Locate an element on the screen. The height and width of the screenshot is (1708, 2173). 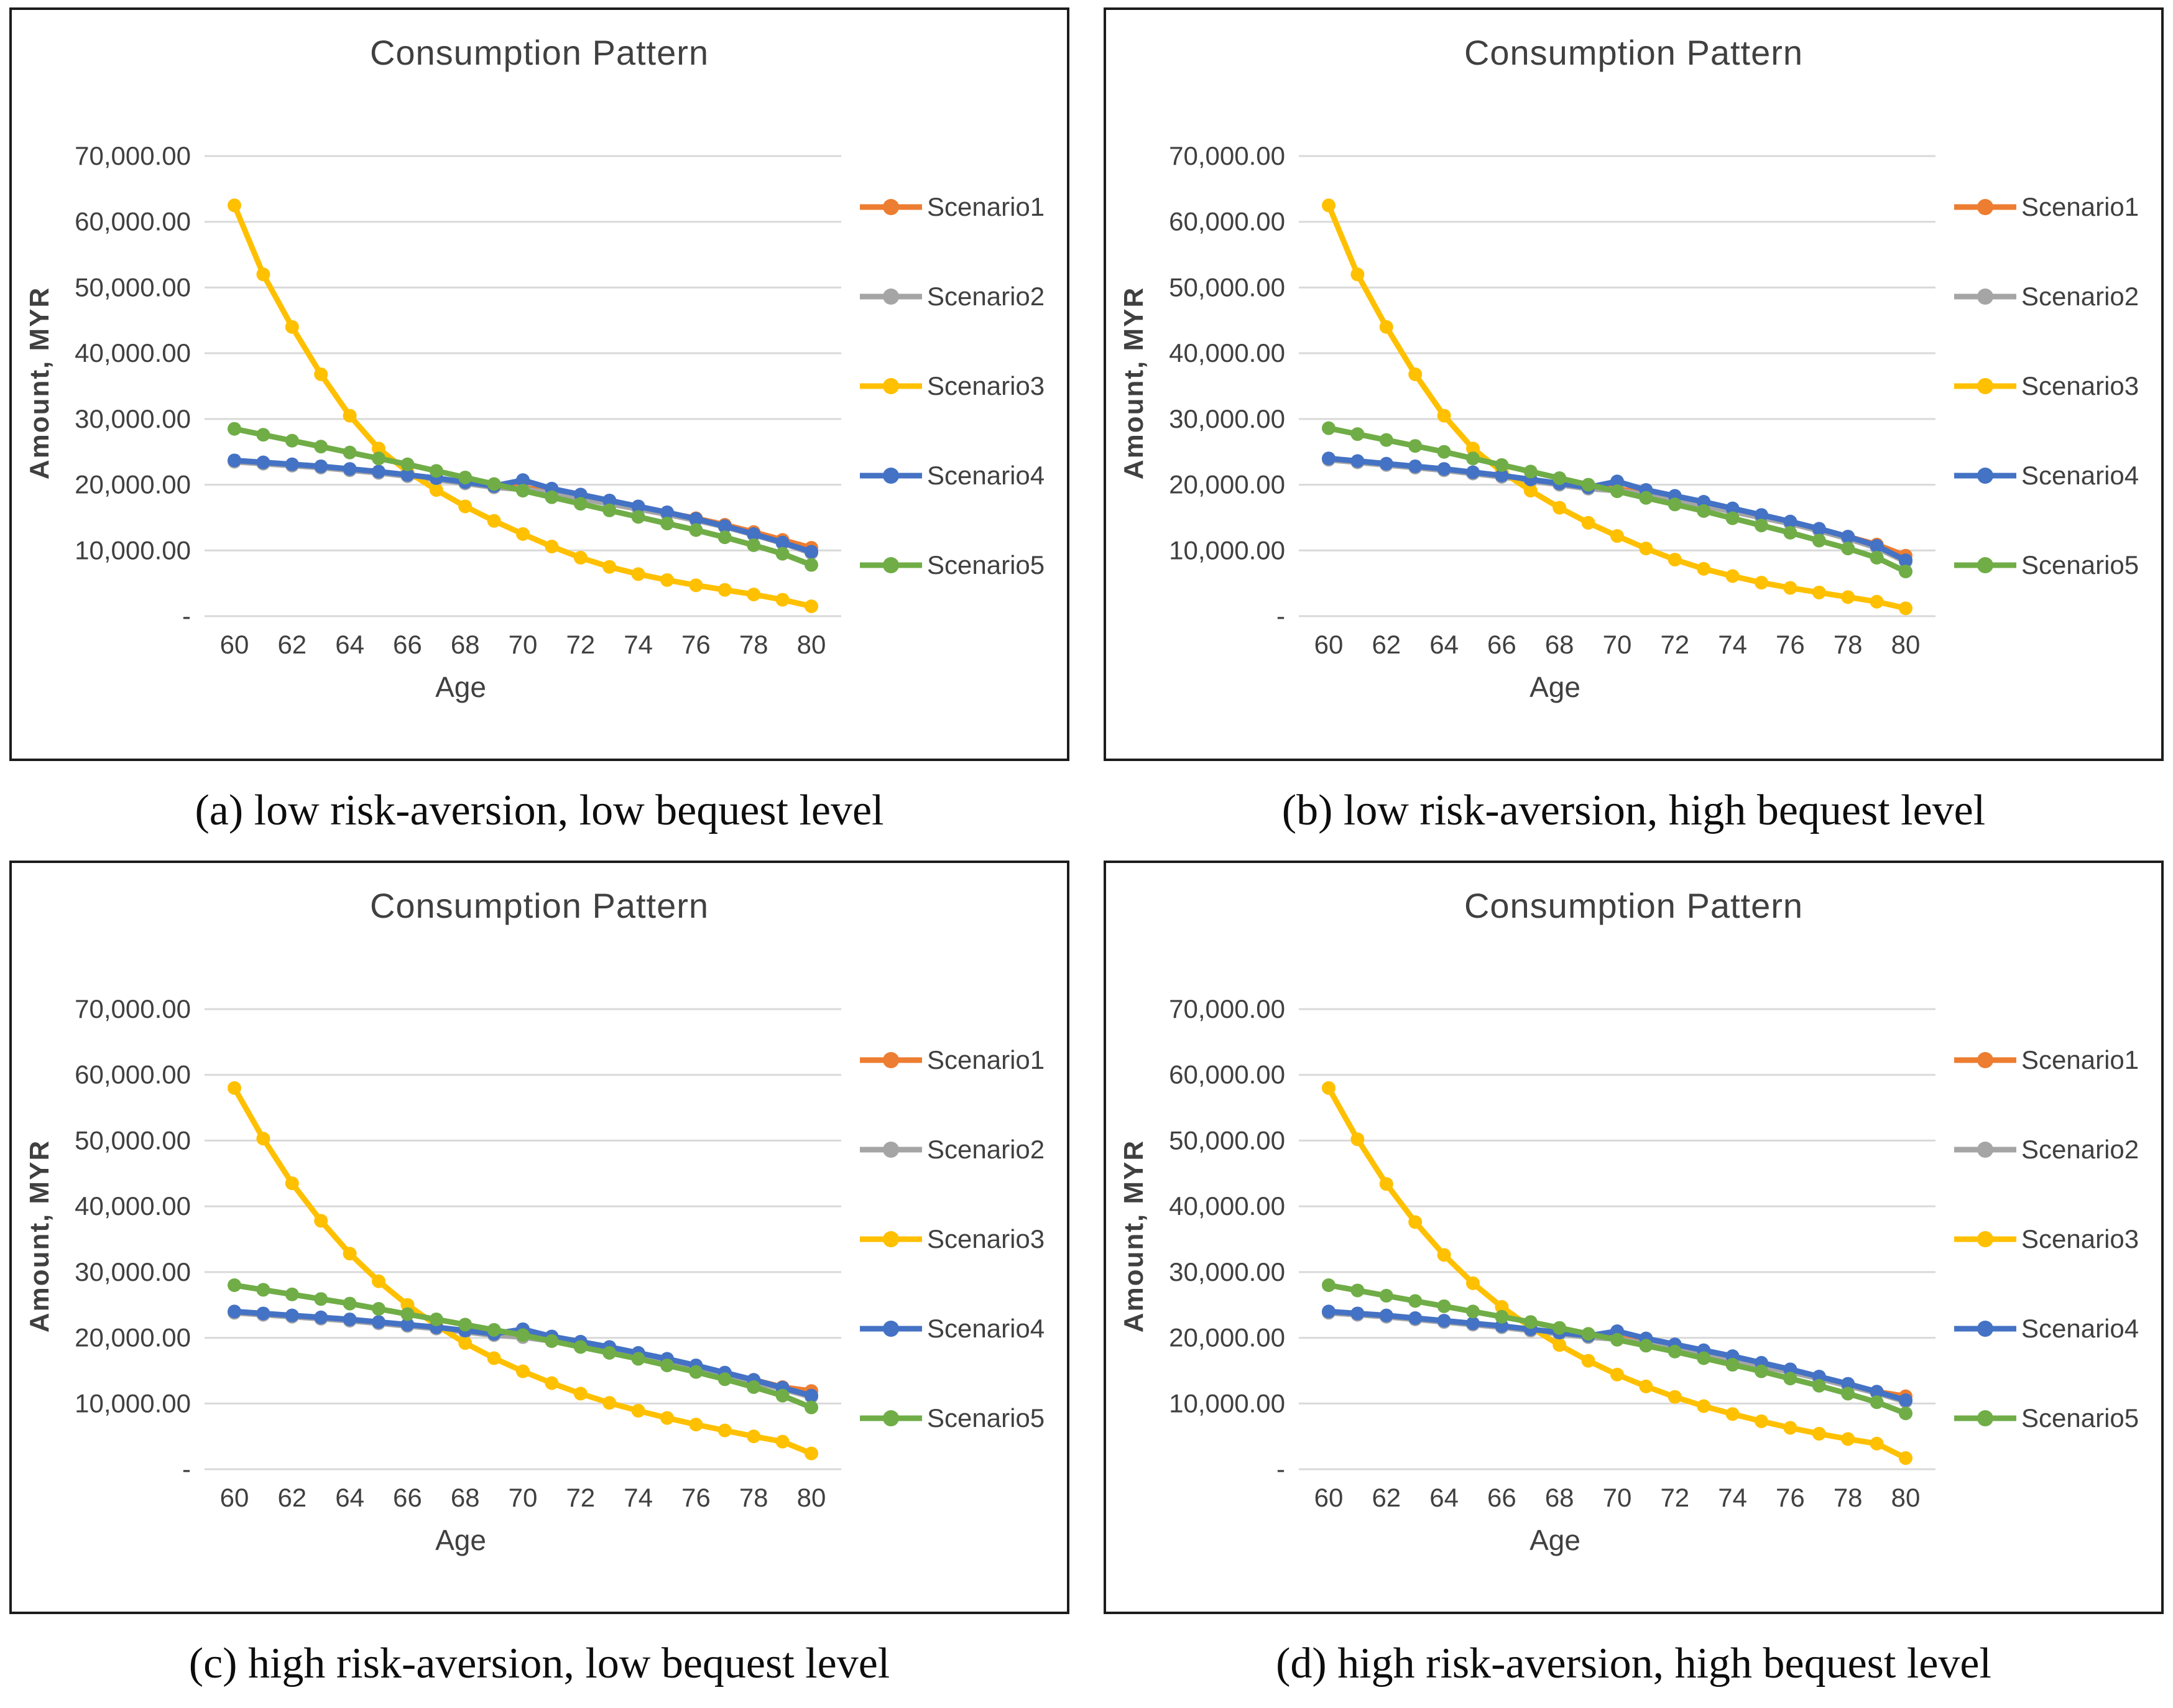
legend-label: Scenario4 is located at coordinates (2080, 1328).